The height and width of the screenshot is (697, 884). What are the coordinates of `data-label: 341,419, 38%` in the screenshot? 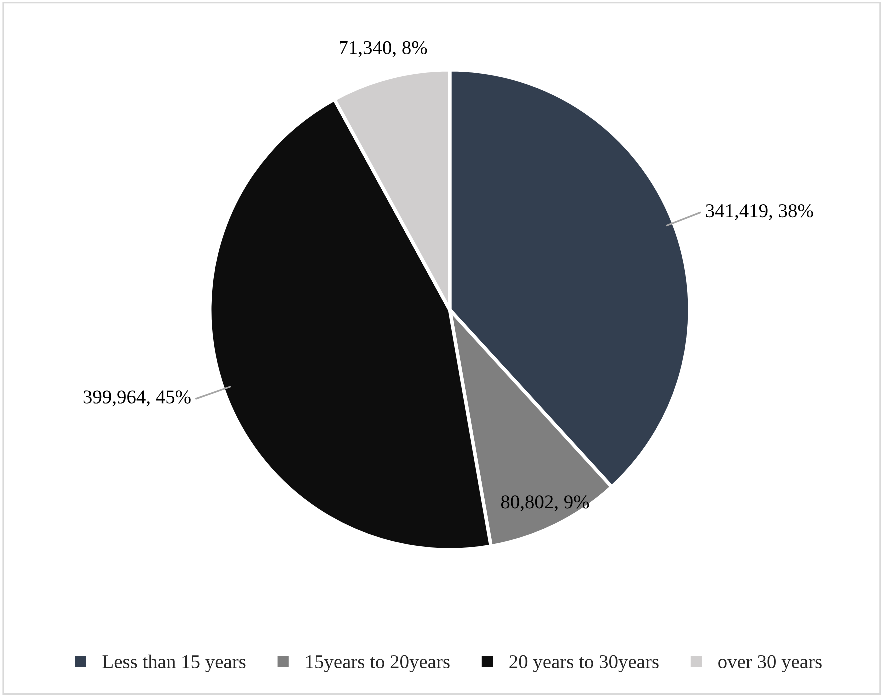 It's located at (760, 212).